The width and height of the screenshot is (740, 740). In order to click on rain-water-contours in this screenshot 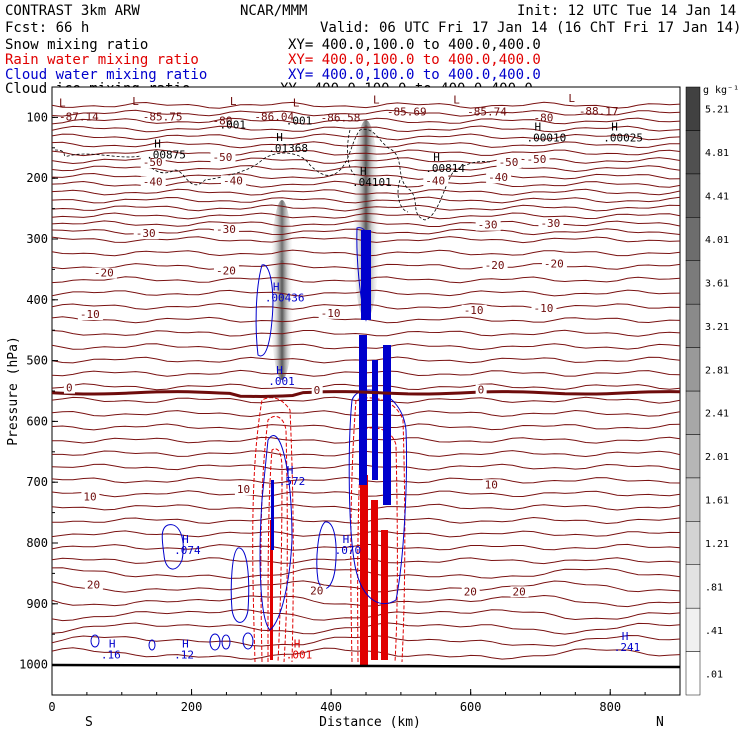, I will do `click(329, 530)`.